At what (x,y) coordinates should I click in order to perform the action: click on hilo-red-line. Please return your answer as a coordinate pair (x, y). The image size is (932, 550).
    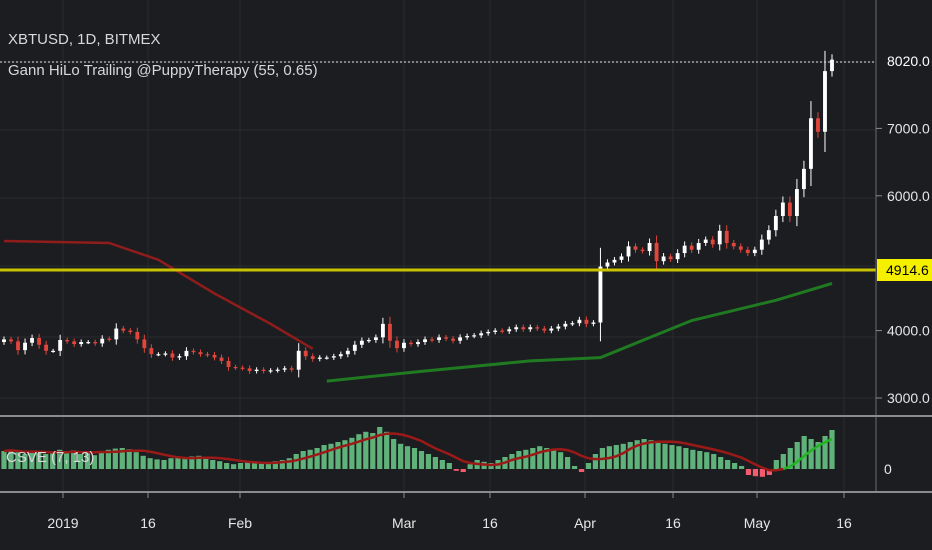
    Looking at the image, I should click on (158, 294).